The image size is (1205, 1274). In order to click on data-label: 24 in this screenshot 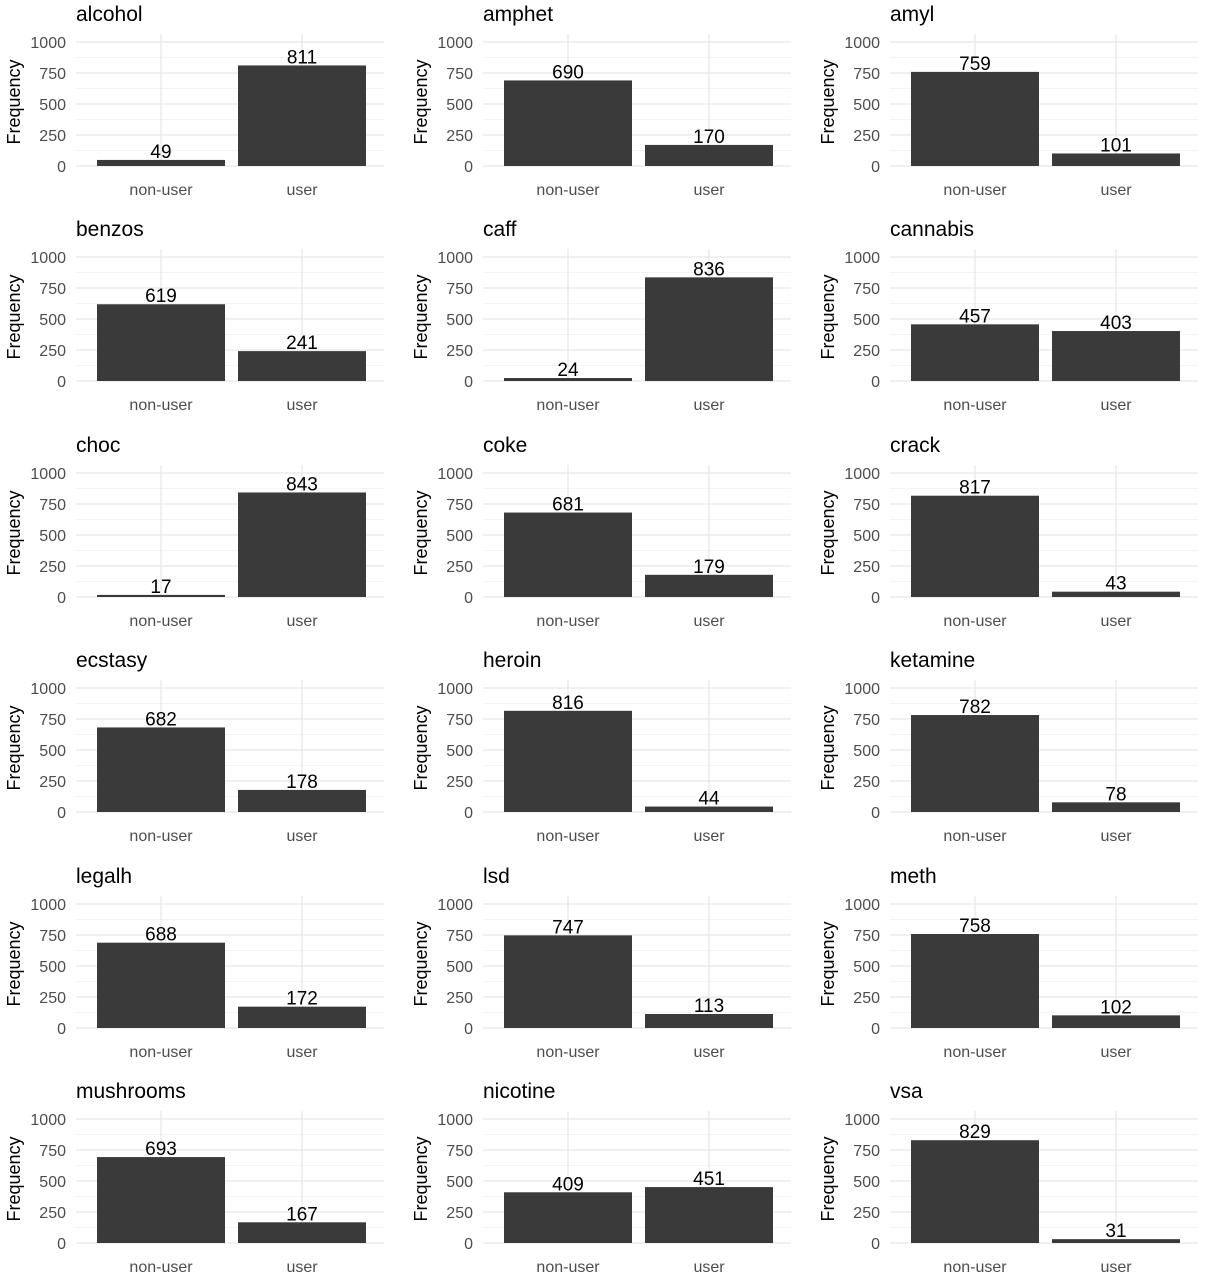, I will do `click(568, 370)`.